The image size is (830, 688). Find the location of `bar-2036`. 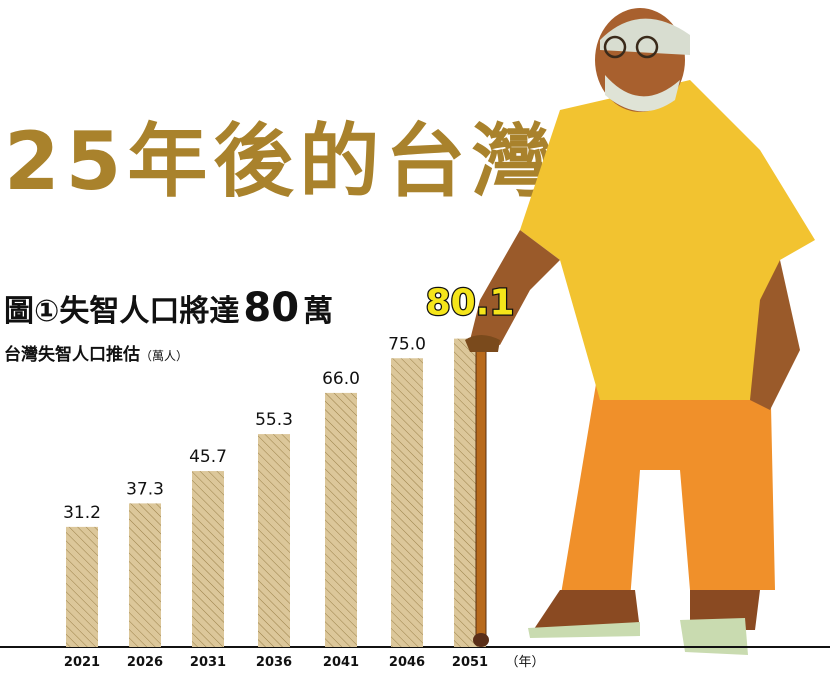

bar-2036 is located at coordinates (274, 540).